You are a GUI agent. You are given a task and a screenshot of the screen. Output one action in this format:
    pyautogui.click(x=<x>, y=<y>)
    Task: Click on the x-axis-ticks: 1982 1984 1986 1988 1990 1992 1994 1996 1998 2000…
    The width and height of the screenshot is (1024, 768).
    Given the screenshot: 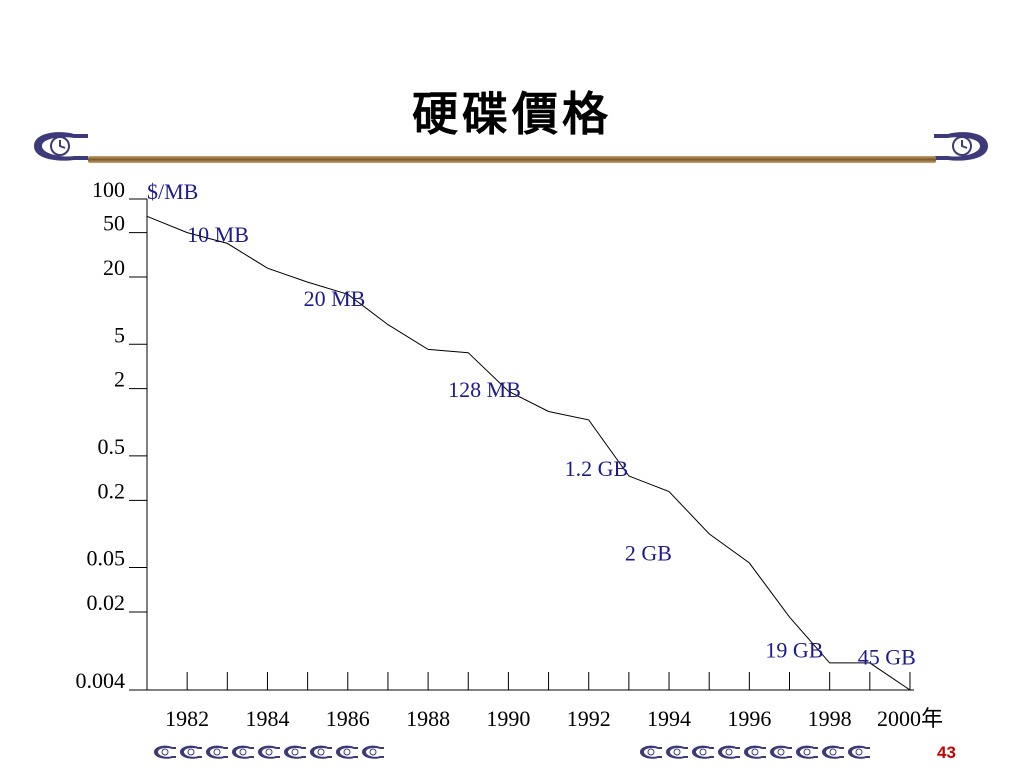 What is the action you would take?
    pyautogui.click(x=554, y=701)
    